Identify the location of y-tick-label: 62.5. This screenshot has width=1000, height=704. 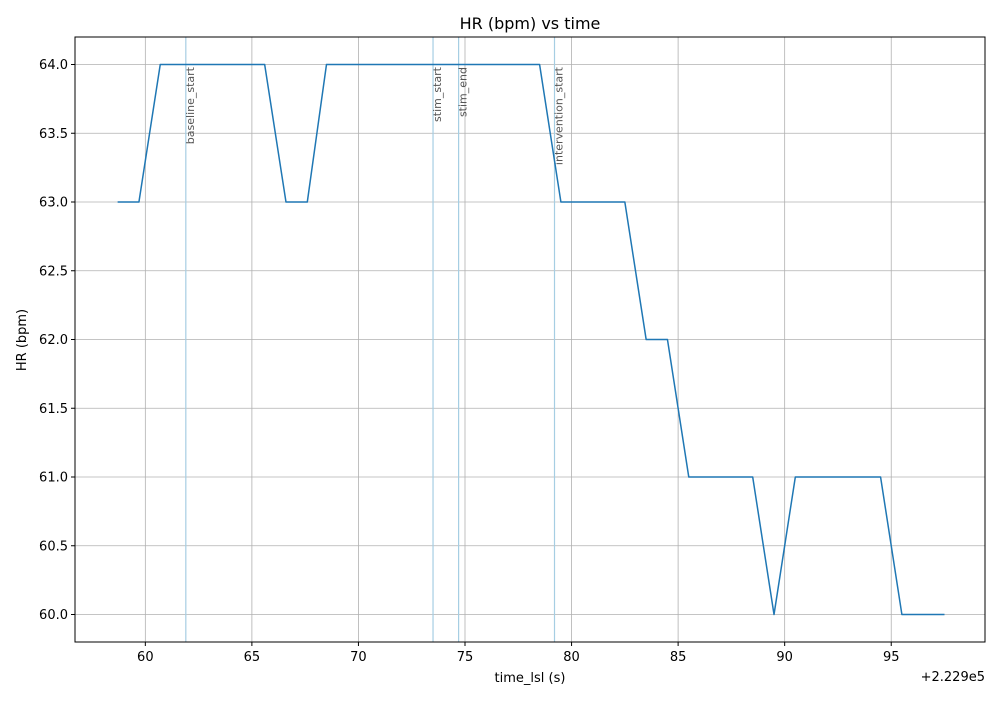
(53, 271).